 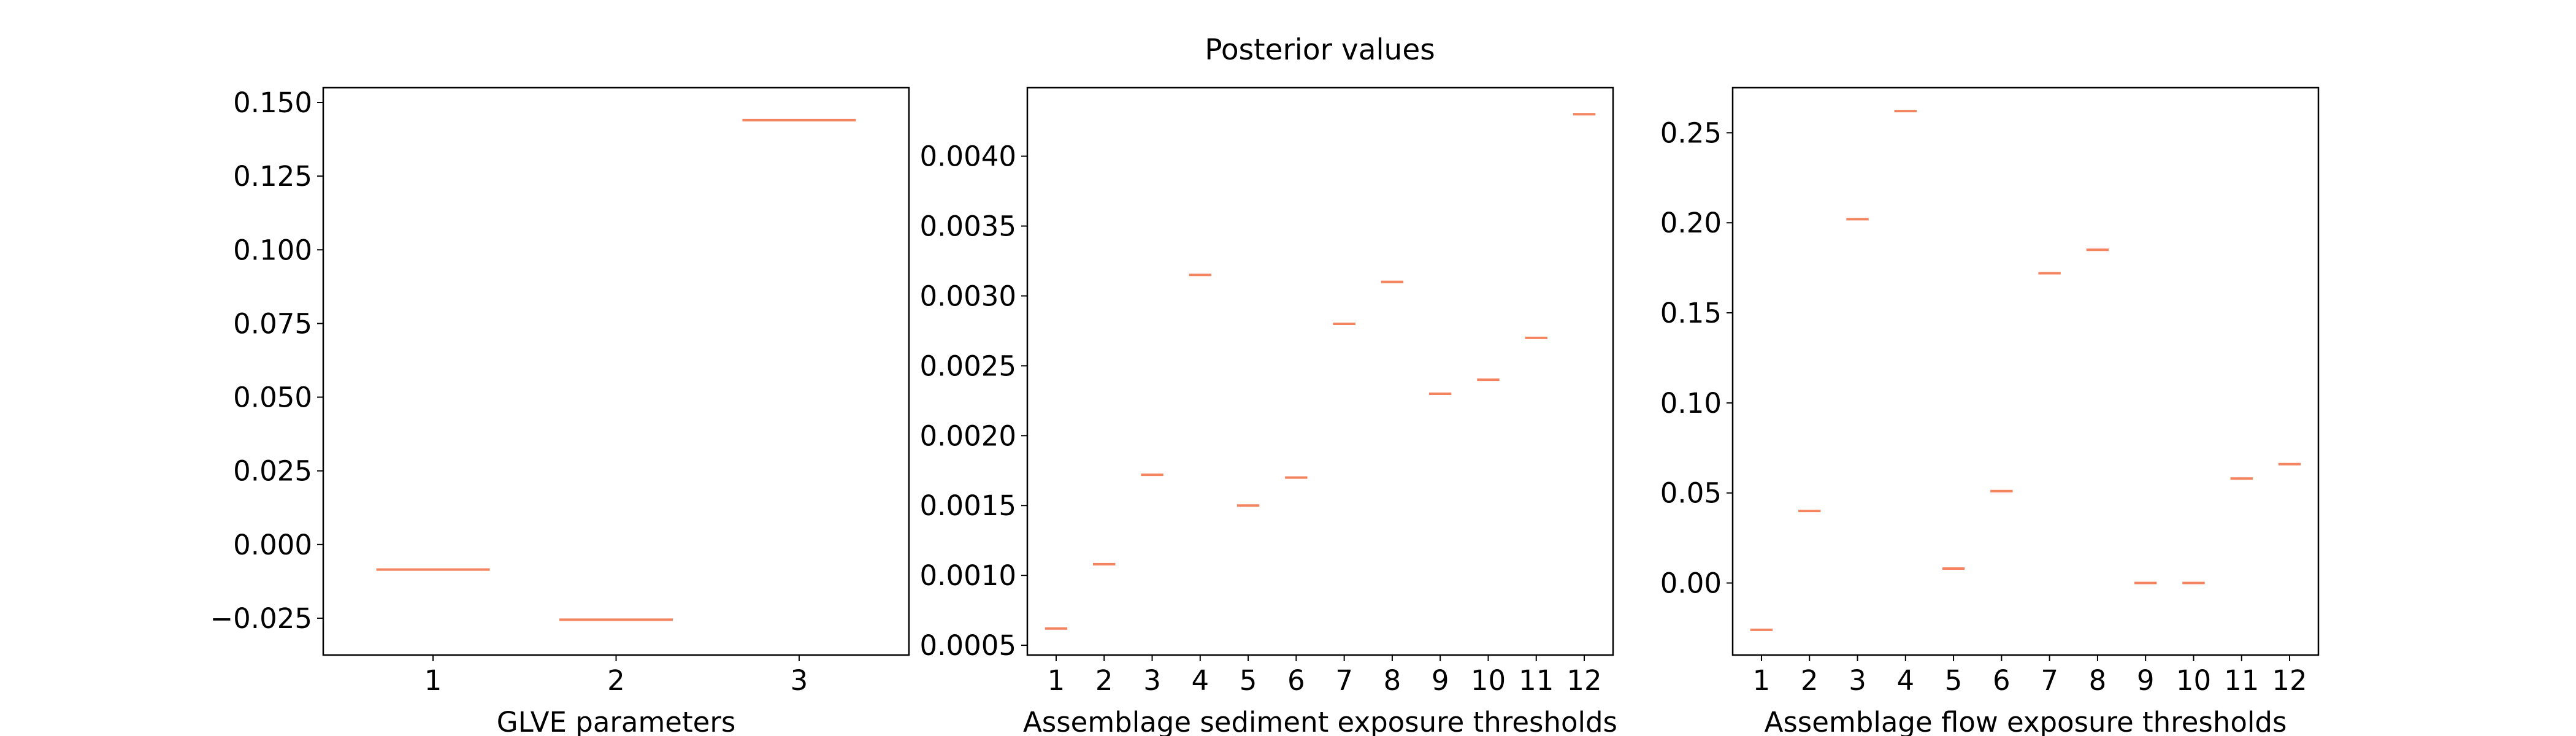 What do you see at coordinates (1691, 583) in the screenshot?
I see `y-tick-label: 0.00` at bounding box center [1691, 583].